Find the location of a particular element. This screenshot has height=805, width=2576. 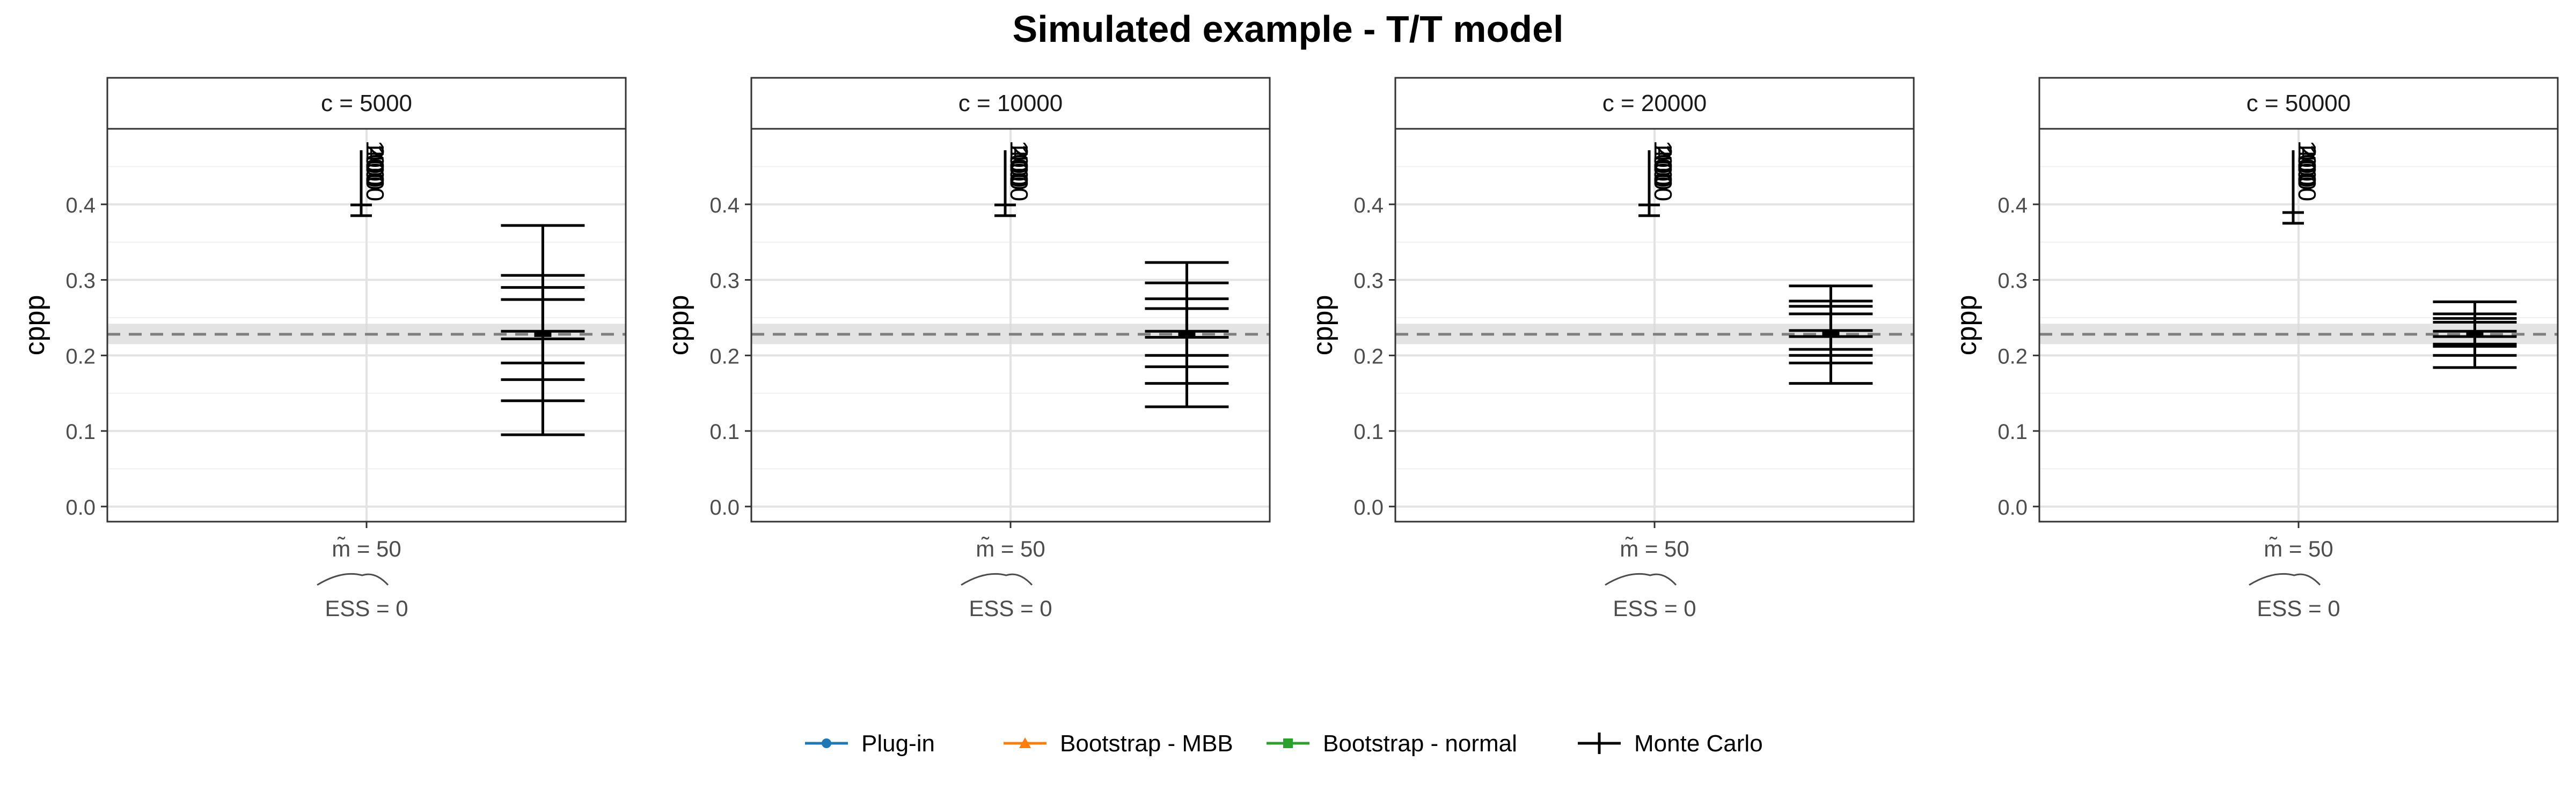

facet-strip-label: c = 50000 is located at coordinates (2298, 103).